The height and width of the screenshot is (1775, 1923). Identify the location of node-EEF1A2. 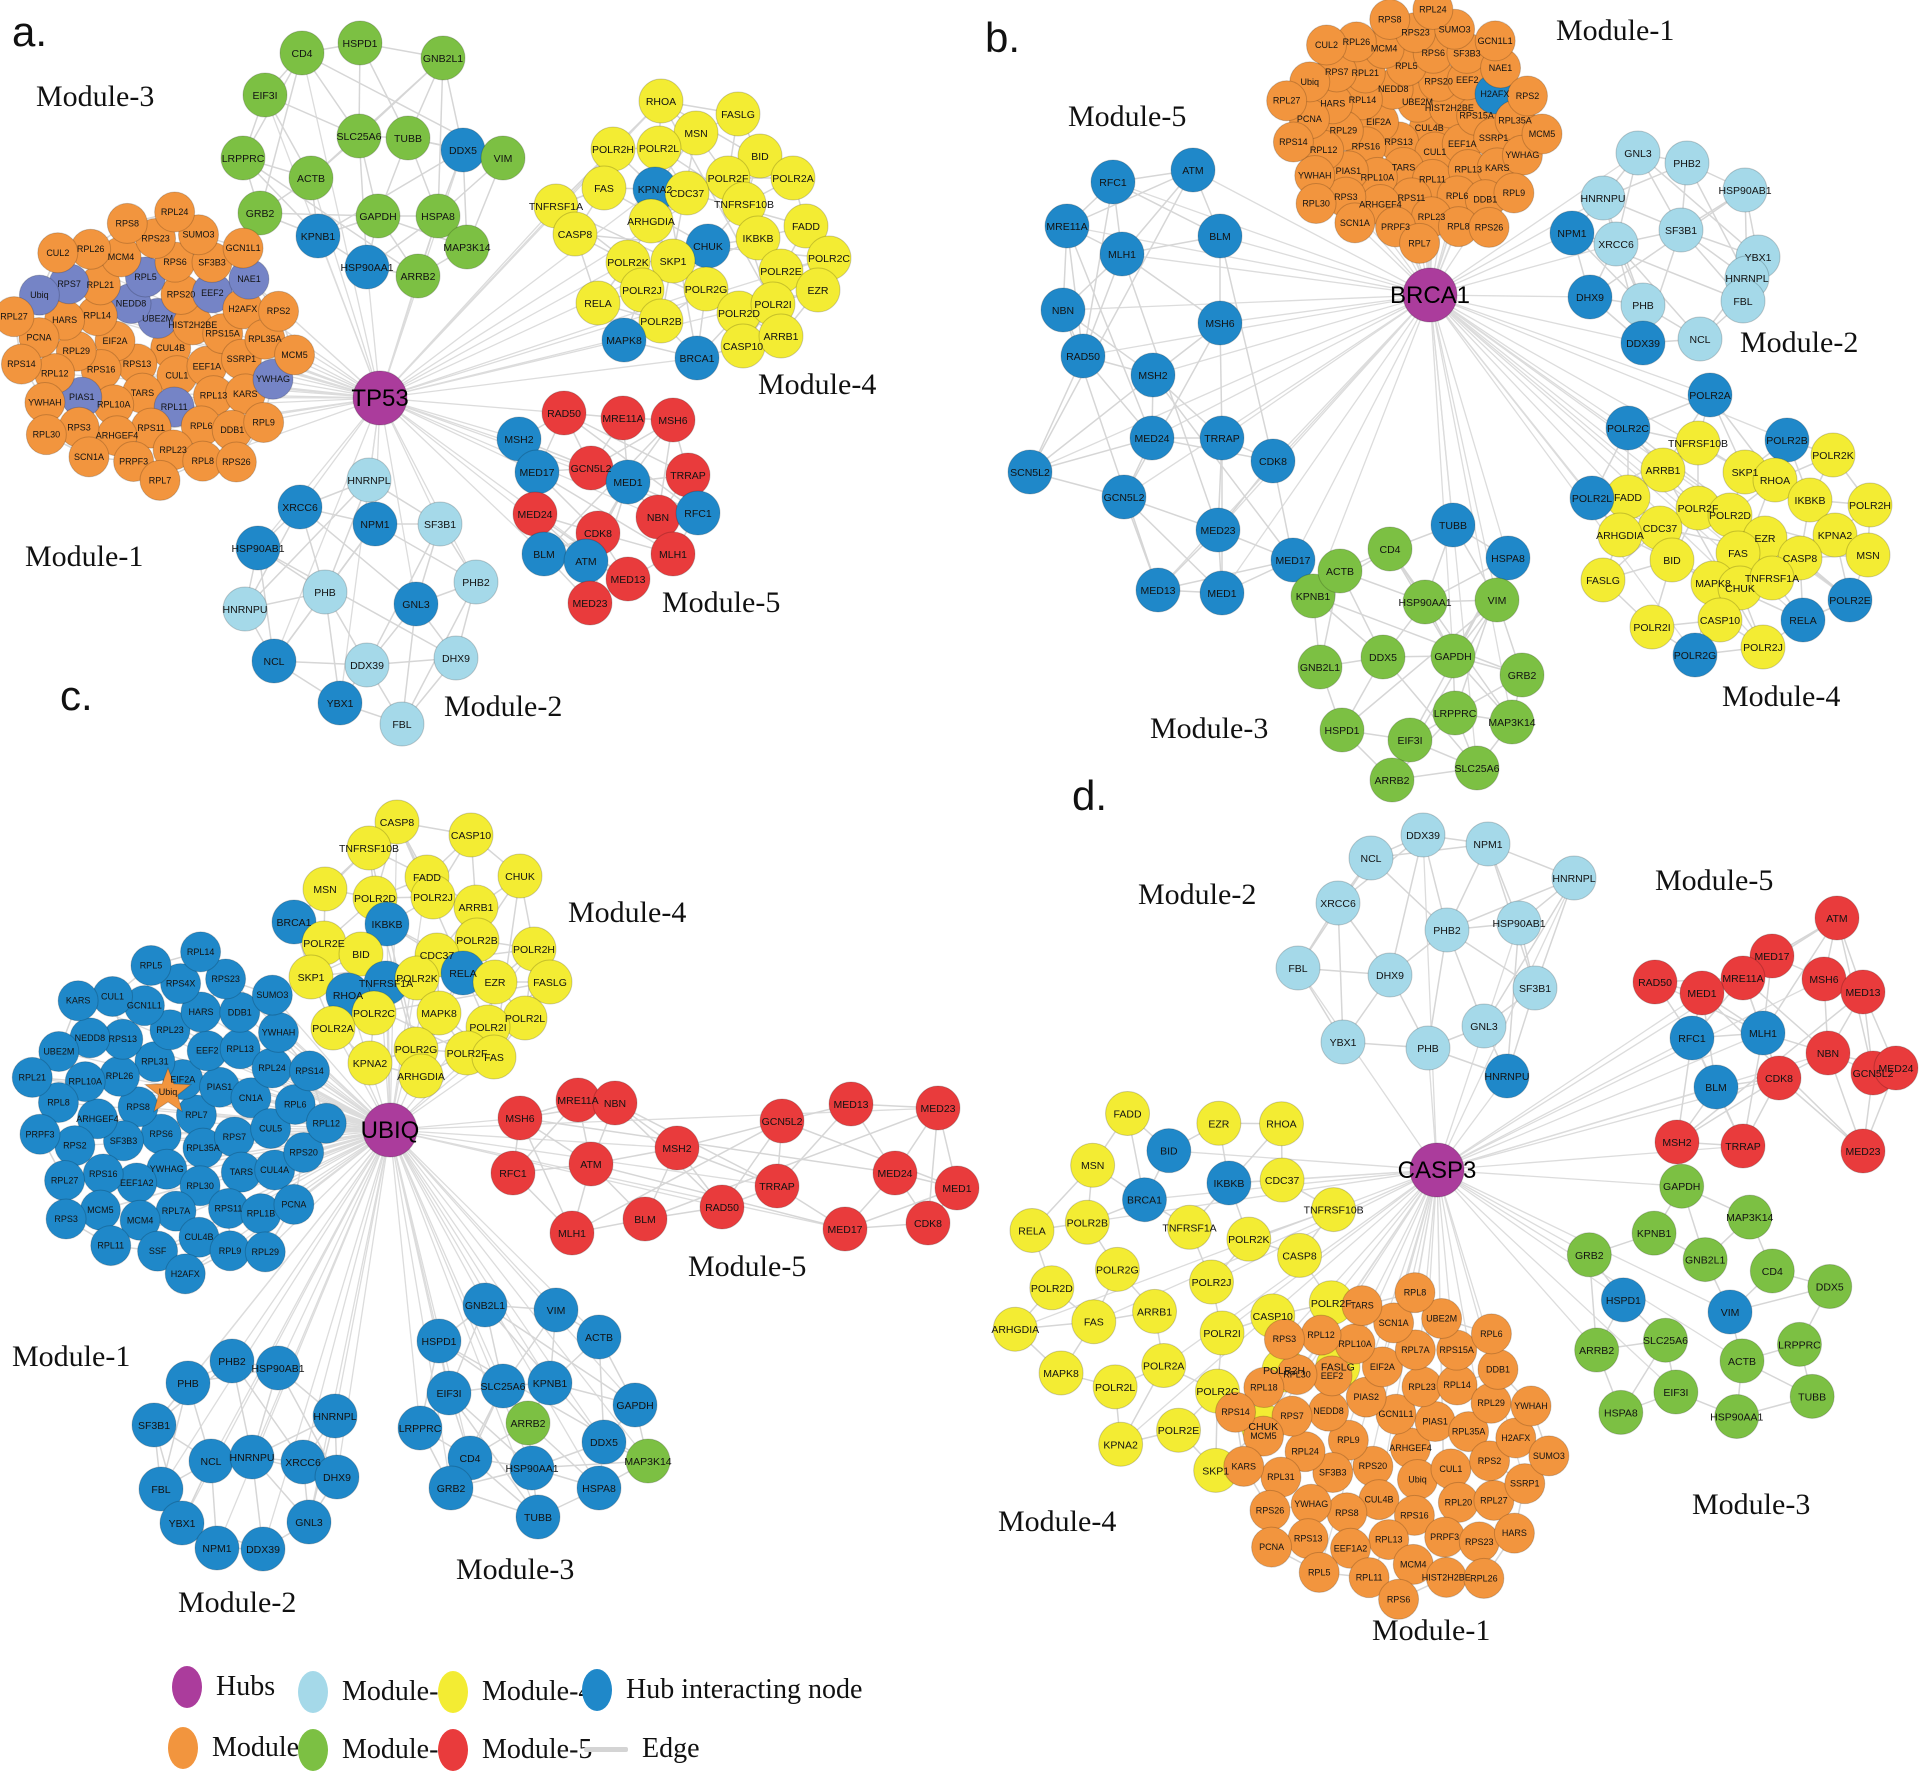
(1351, 1548).